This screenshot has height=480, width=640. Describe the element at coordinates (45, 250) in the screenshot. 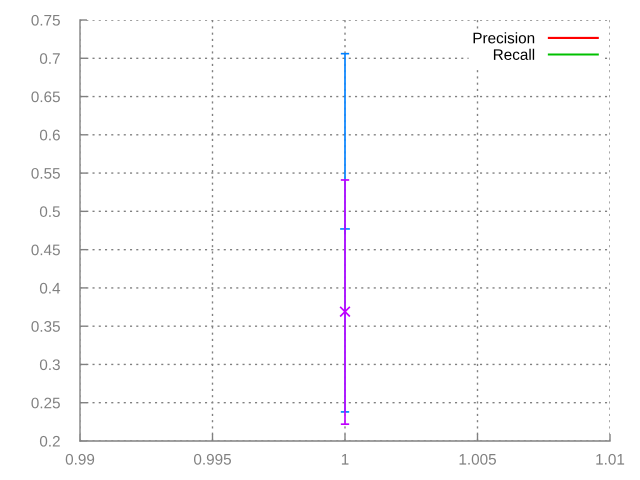

I see `y-tick-label: 0.45` at that location.